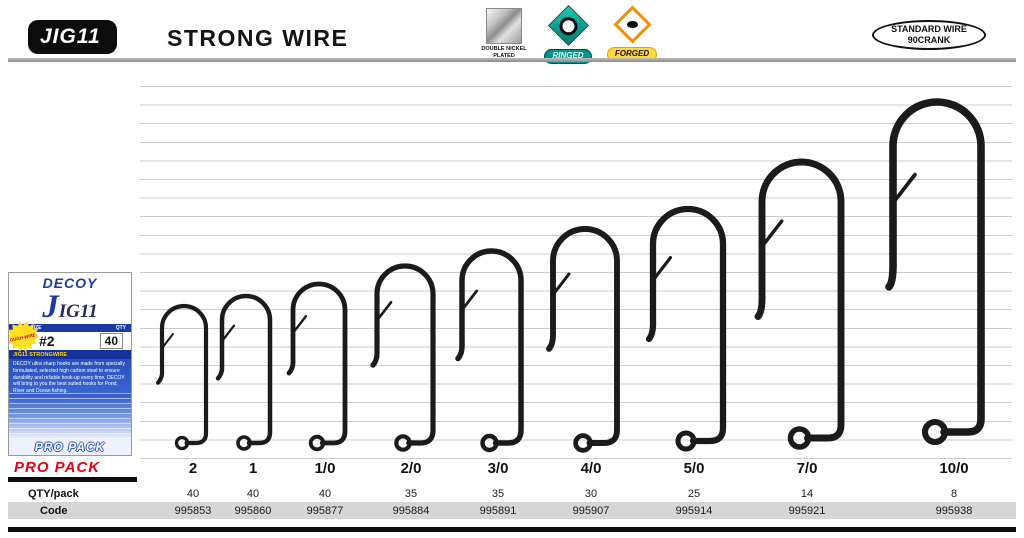 The height and width of the screenshot is (538, 1024). Describe the element at coordinates (47, 341) in the screenshot. I see `hook-size-value: #2` at that location.